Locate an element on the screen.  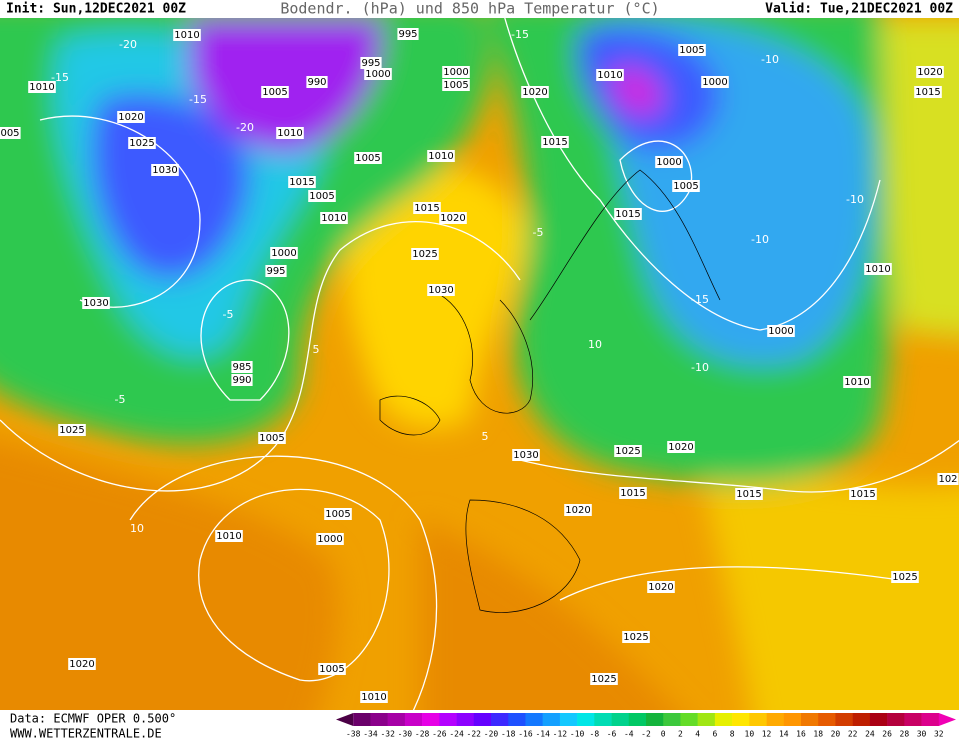
color-bar-label: -6 is located at coordinates (612, 734).